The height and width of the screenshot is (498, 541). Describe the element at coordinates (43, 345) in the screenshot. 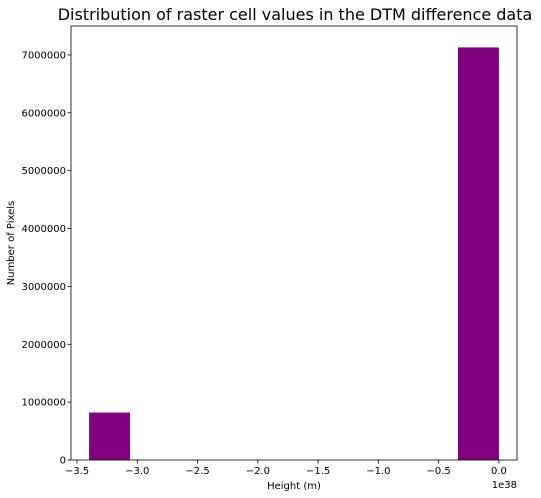

I see `y-tick-label-2: 2000000` at that location.